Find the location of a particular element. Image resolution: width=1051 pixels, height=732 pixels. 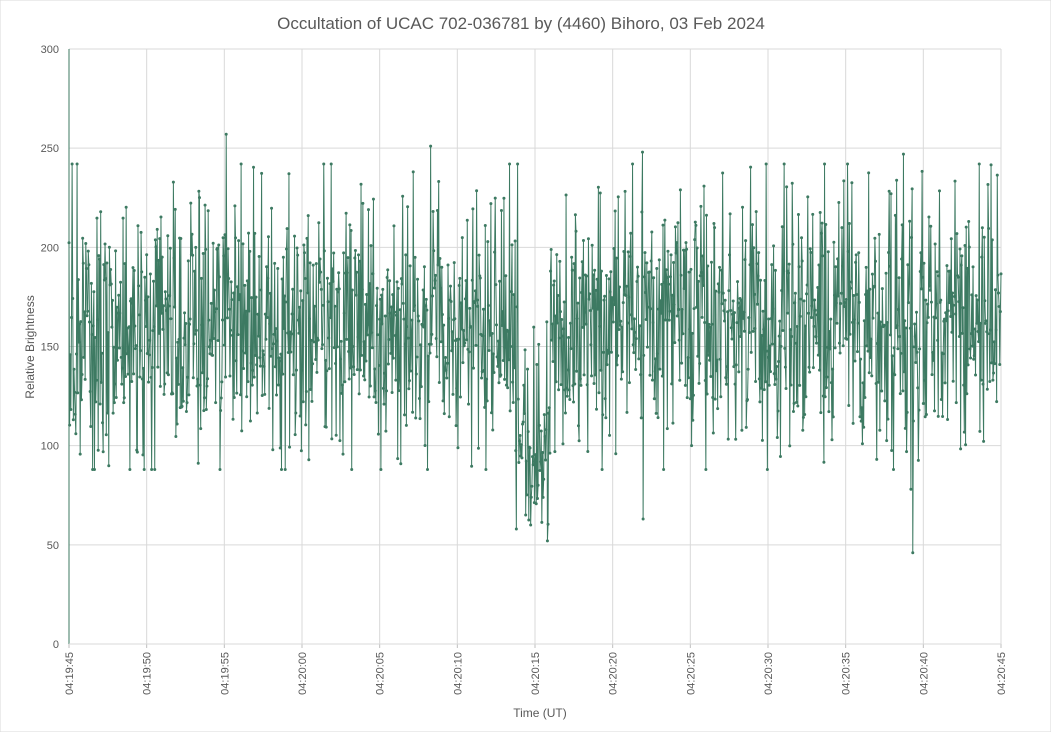

y-tick-label: 200 is located at coordinates (50, 248).